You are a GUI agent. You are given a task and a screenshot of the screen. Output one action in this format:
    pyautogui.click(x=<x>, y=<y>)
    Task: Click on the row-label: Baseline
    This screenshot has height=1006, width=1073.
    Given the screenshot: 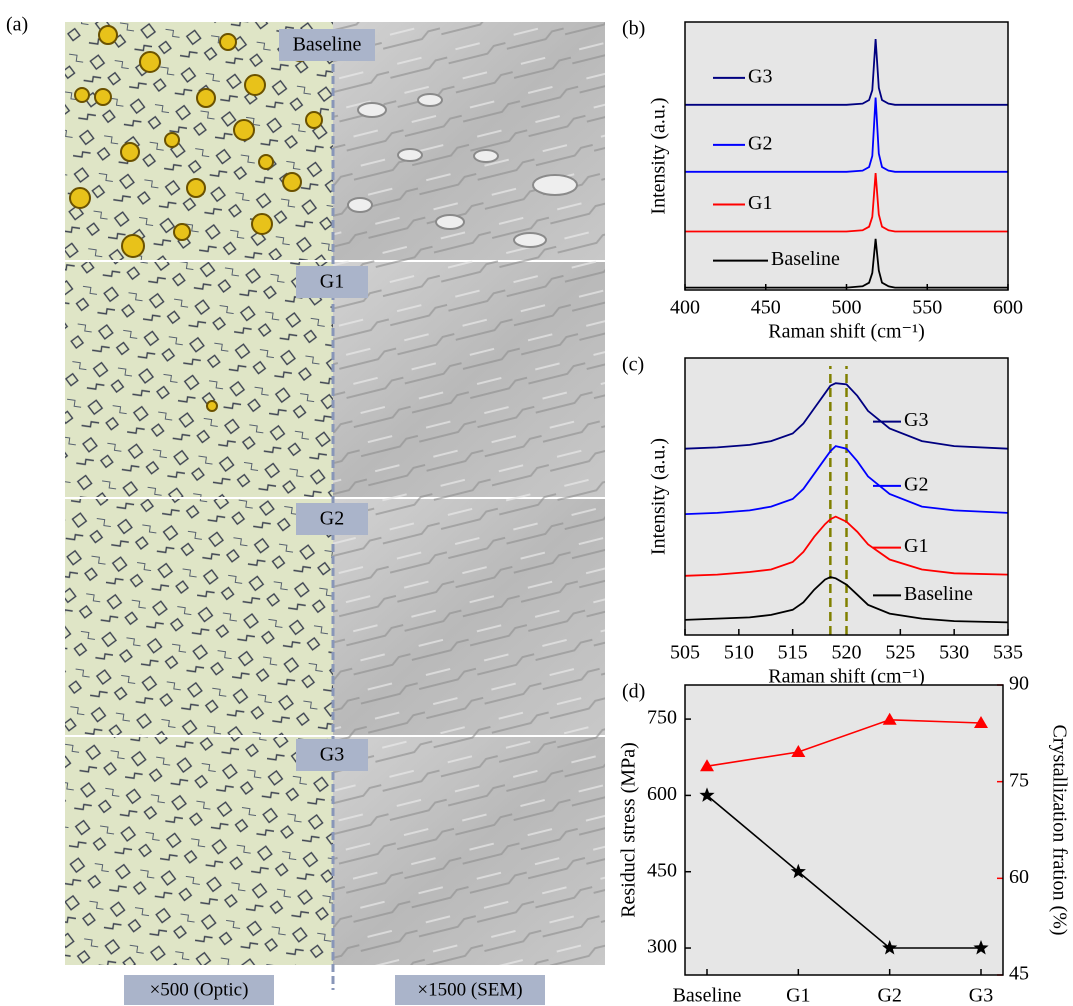 What is the action you would take?
    pyautogui.click(x=327, y=45)
    